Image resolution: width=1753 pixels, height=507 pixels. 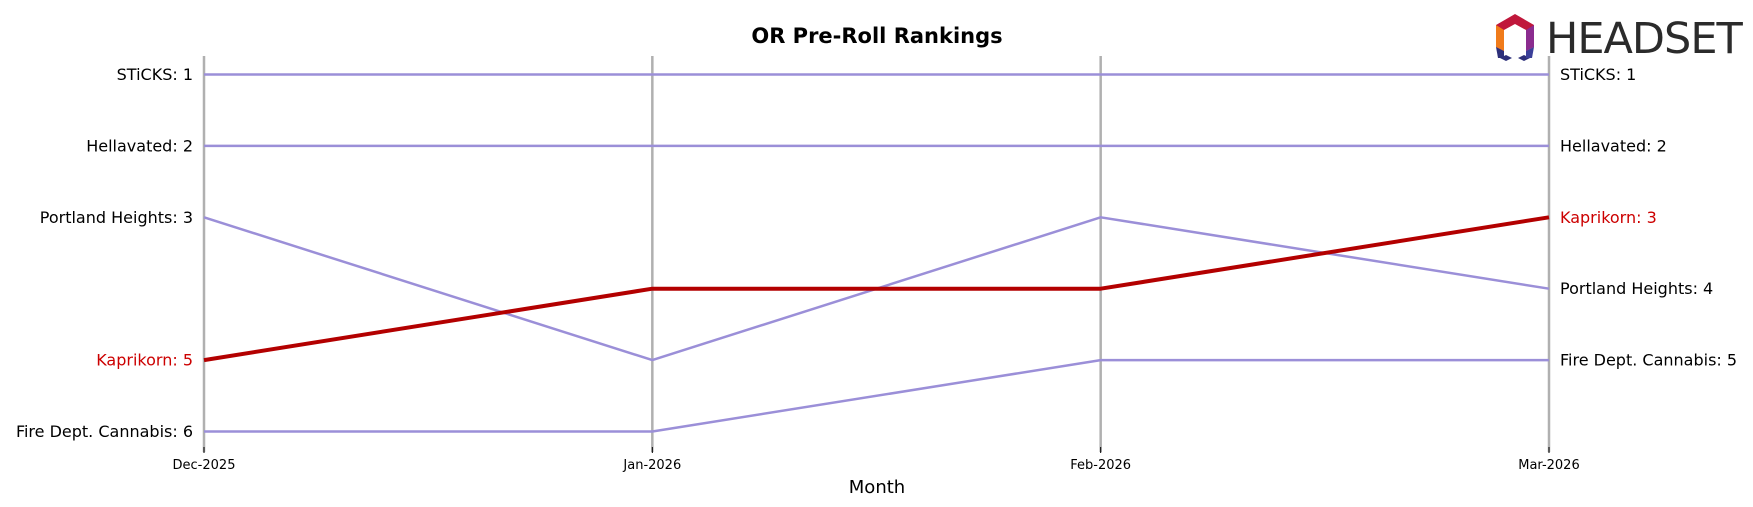 I want to click on right-rank-label: Fire Dept. Cannabis: 5, so click(x=1648, y=360).